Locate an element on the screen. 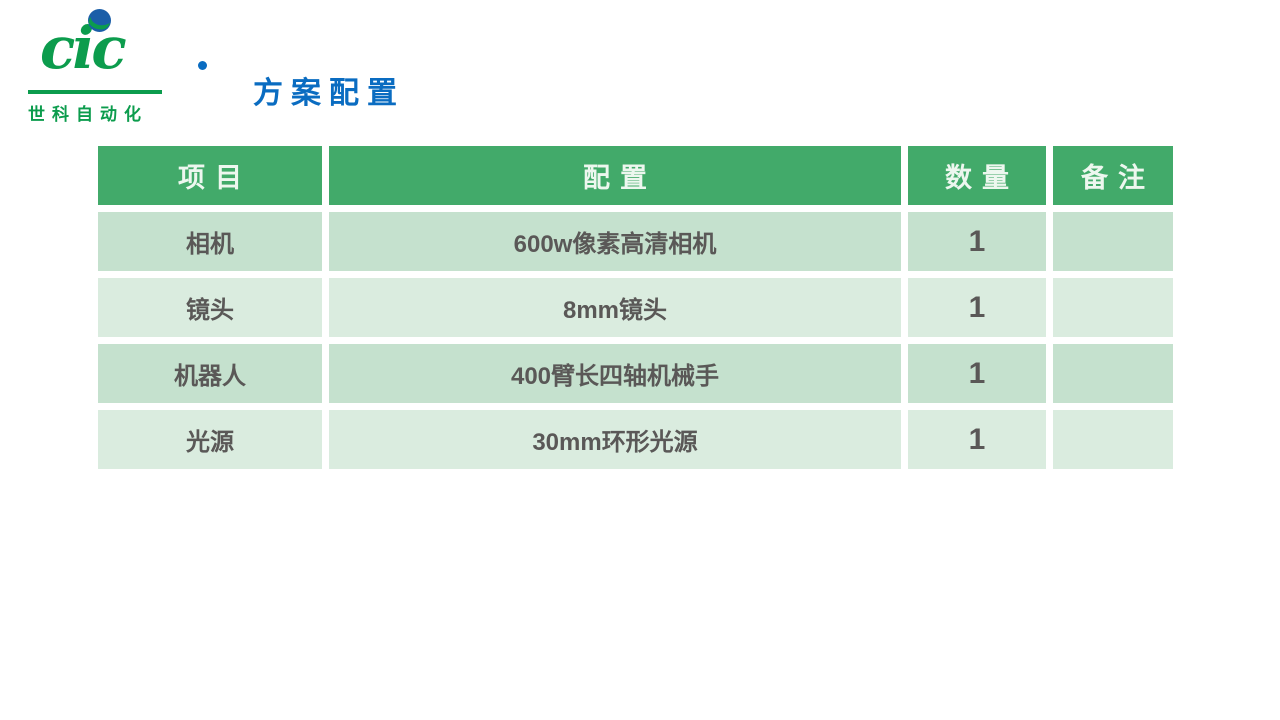 The width and height of the screenshot is (1280, 720). header-cell-item: 项目 is located at coordinates (210, 175).